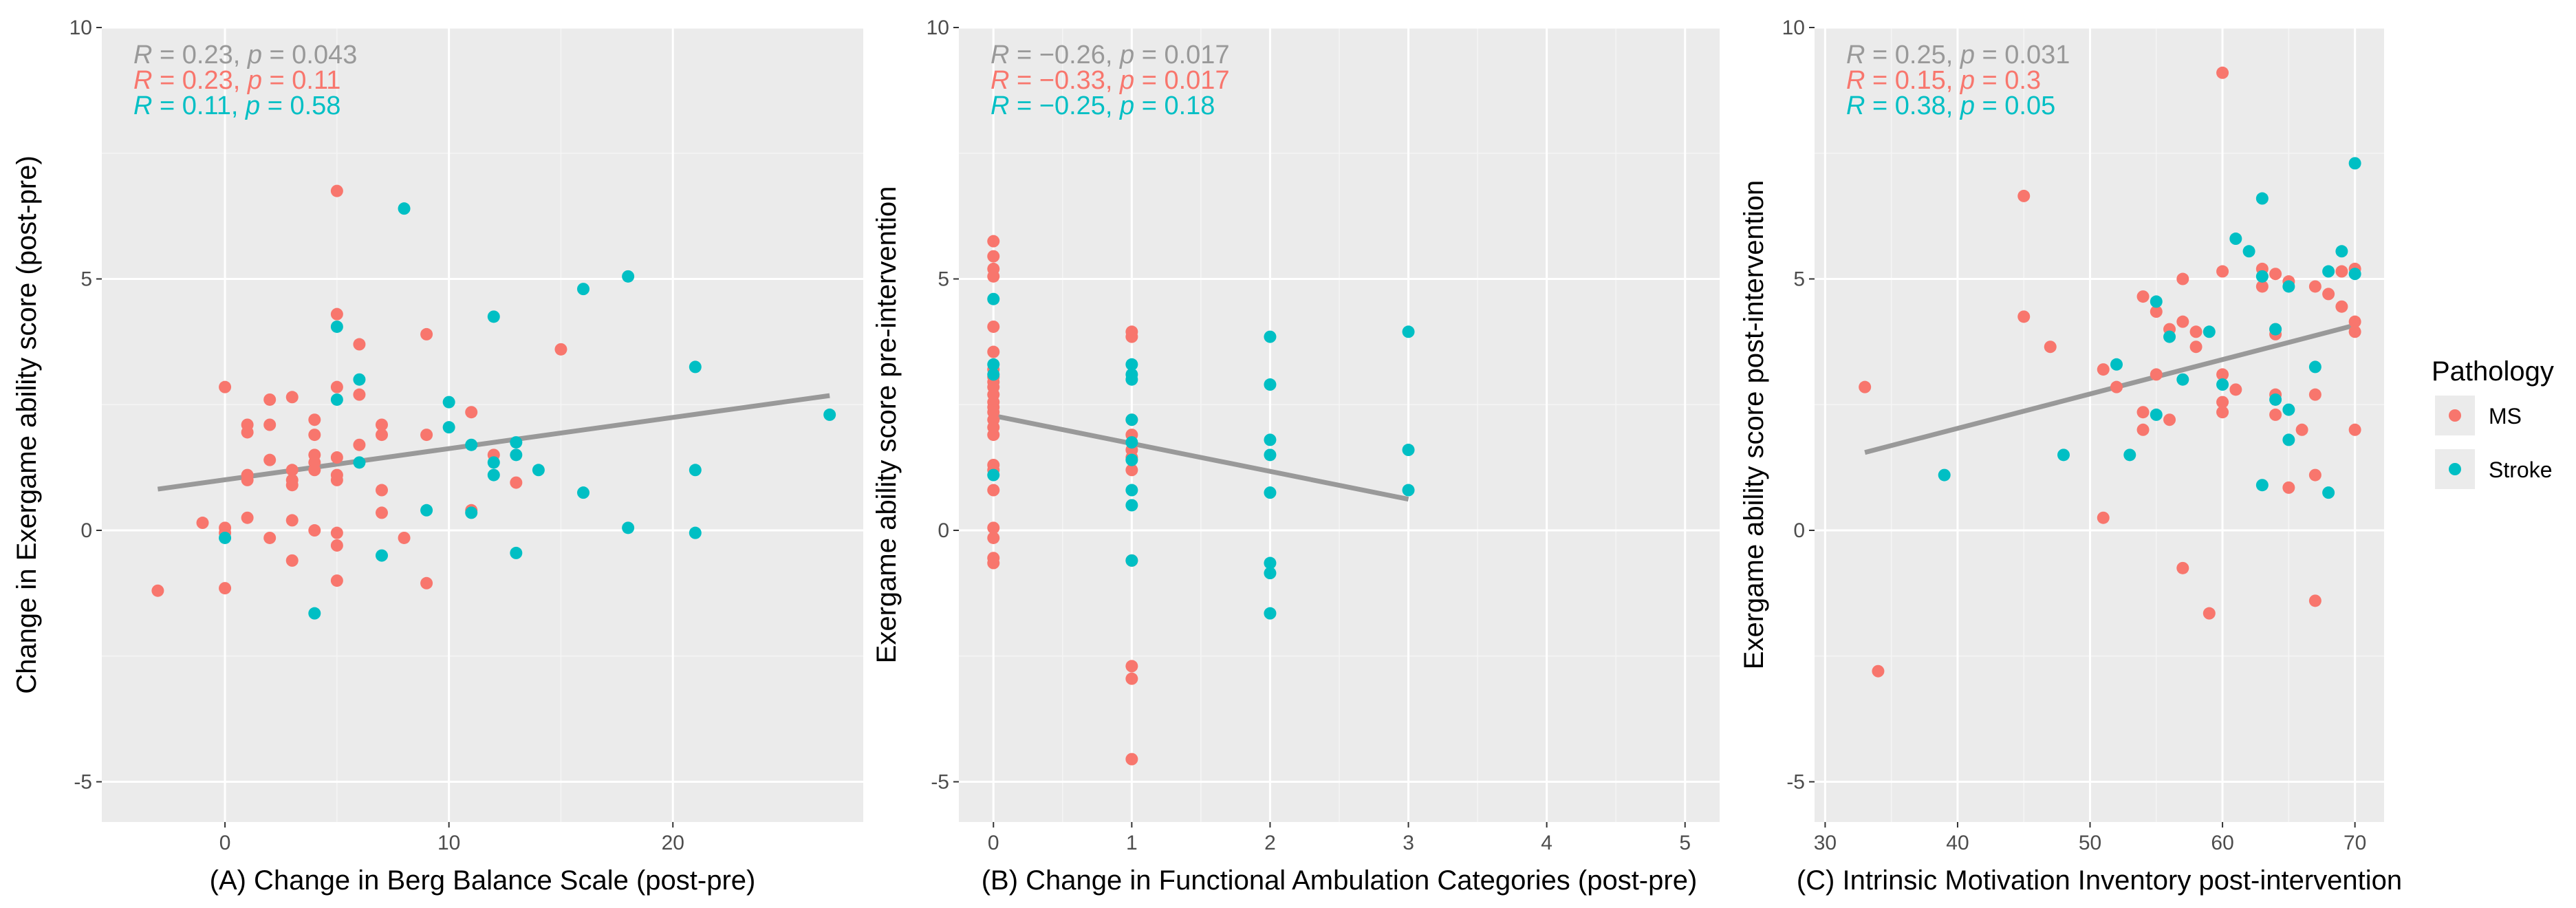 The image size is (2576, 908). Describe the element at coordinates (2505, 416) in the screenshot. I see `legend-label-ms: MS` at that location.